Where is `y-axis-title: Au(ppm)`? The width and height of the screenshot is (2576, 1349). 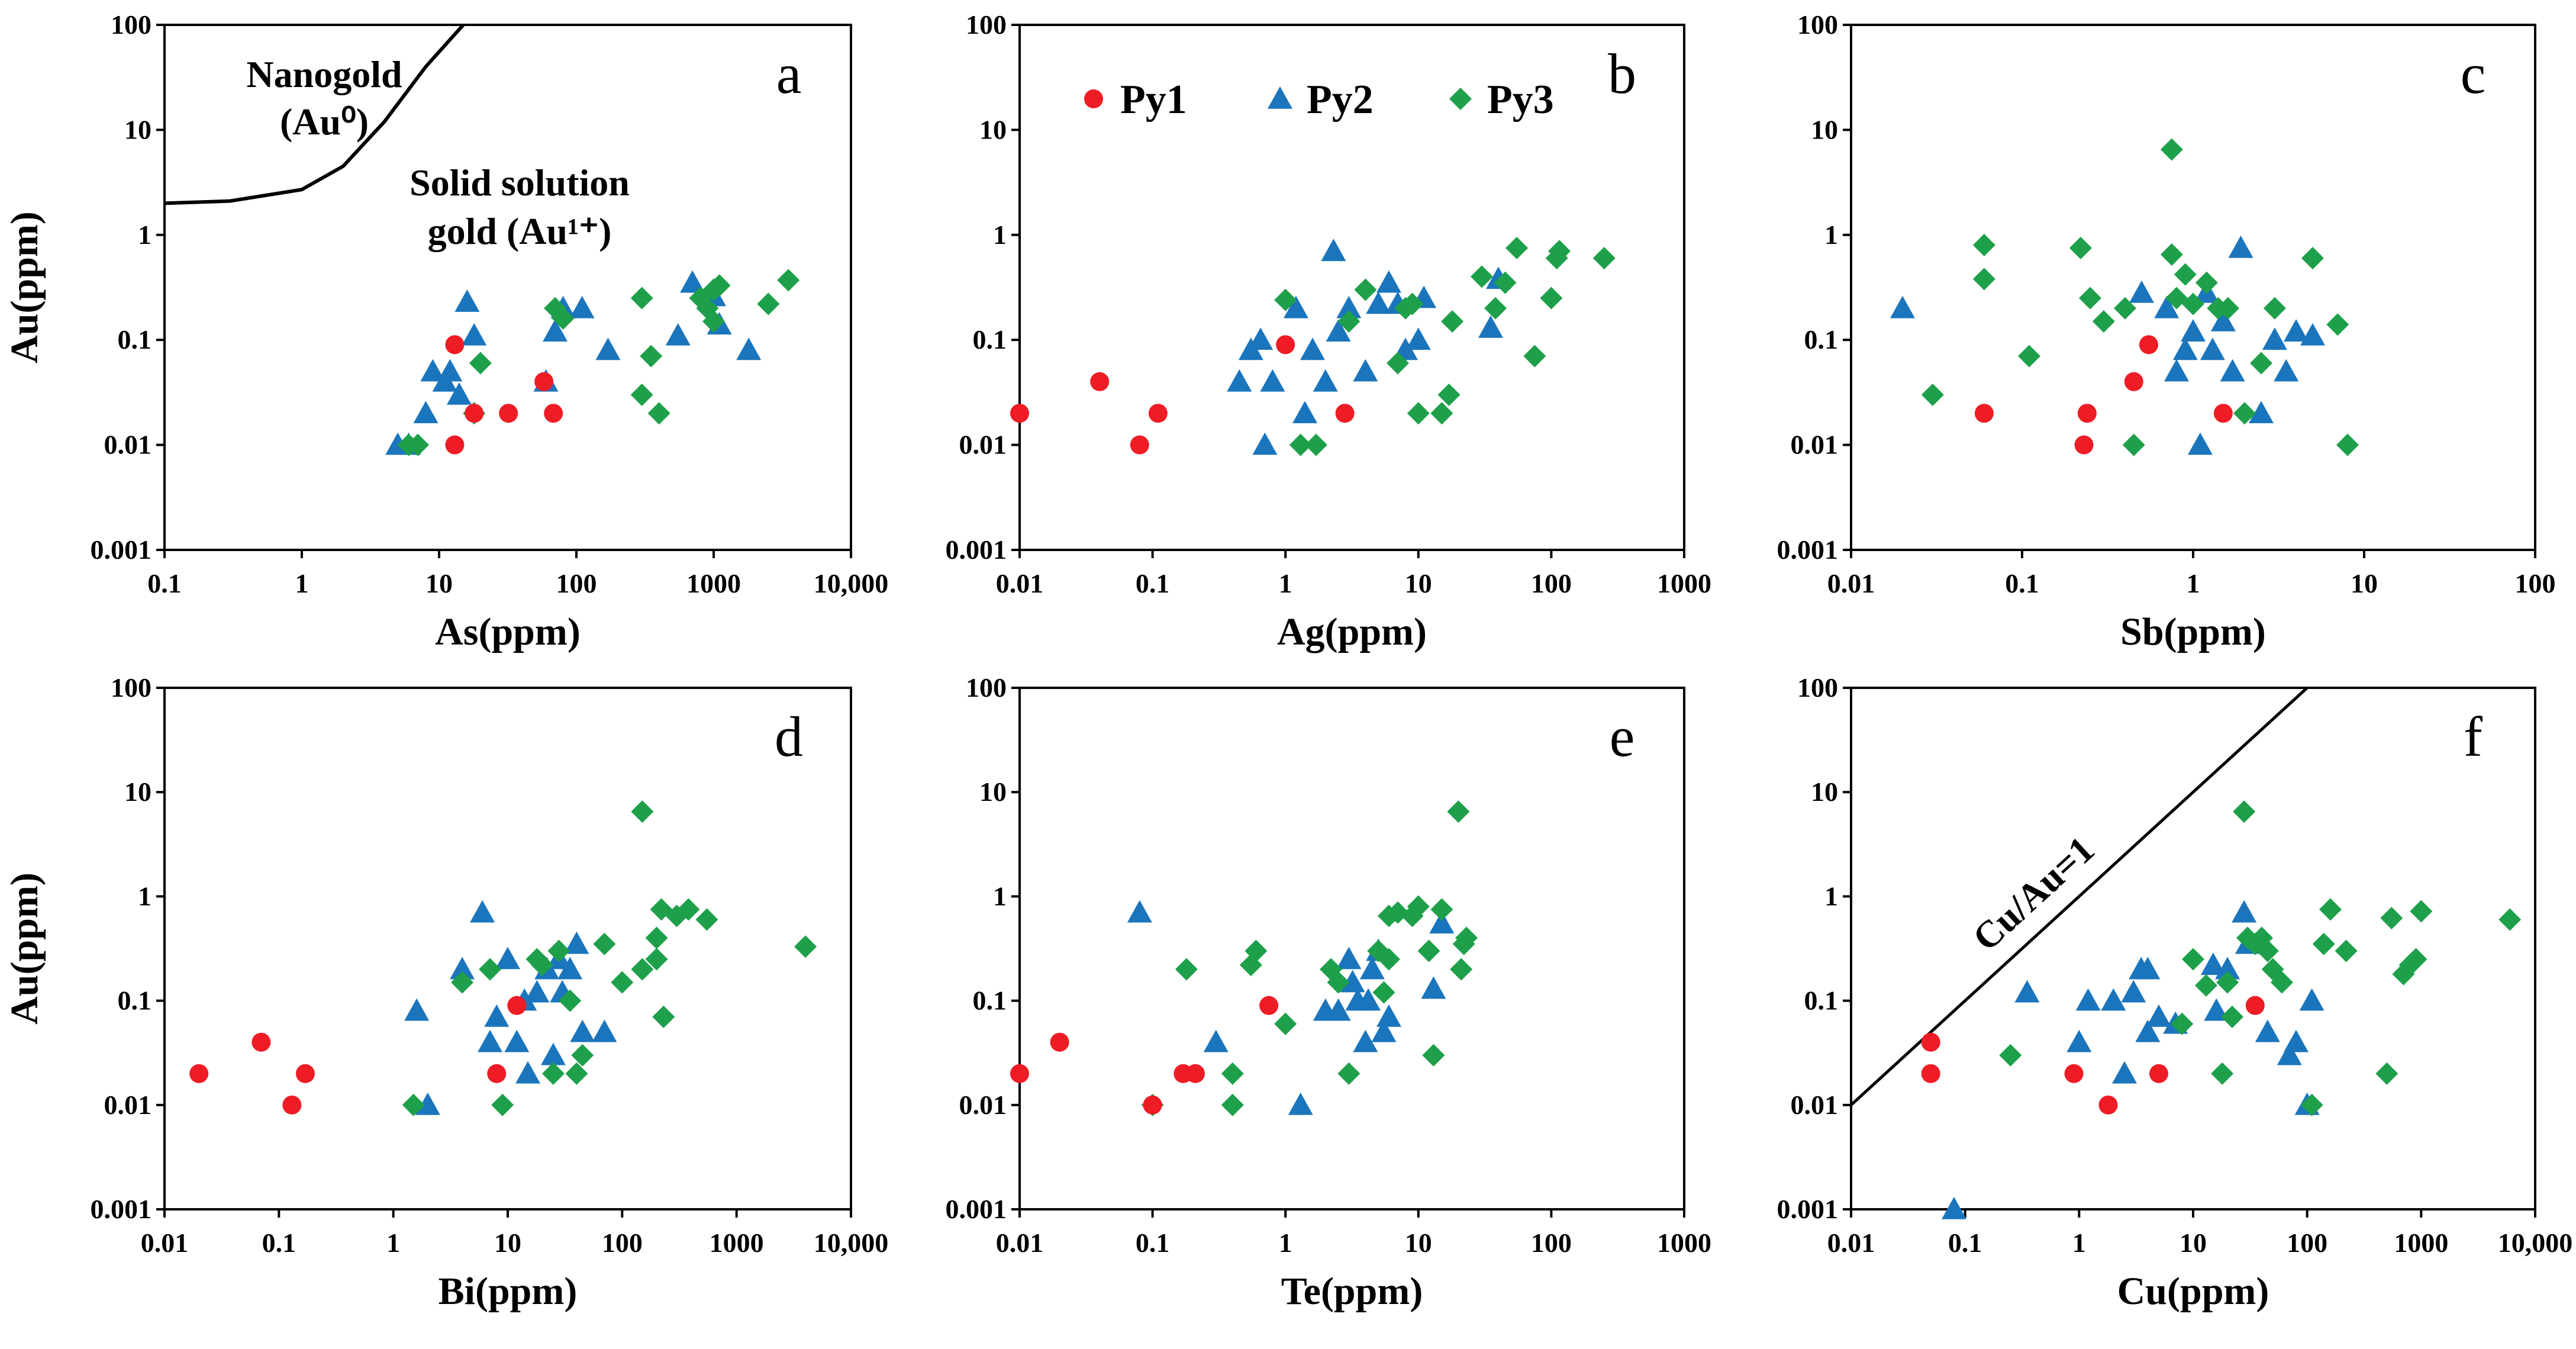
y-axis-title: Au(ppm) is located at coordinates (24, 287).